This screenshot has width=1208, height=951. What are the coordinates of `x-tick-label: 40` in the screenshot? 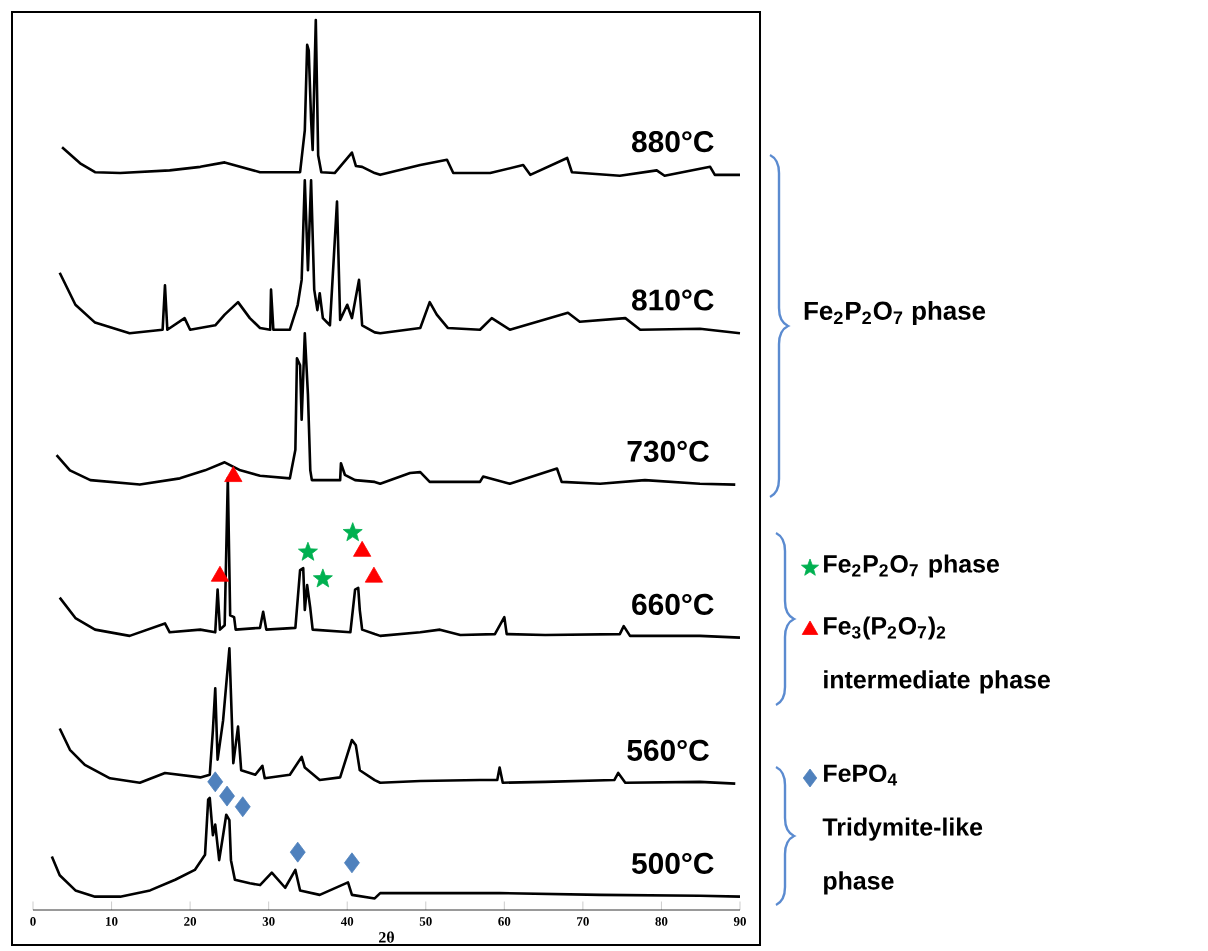 It's located at (347, 921).